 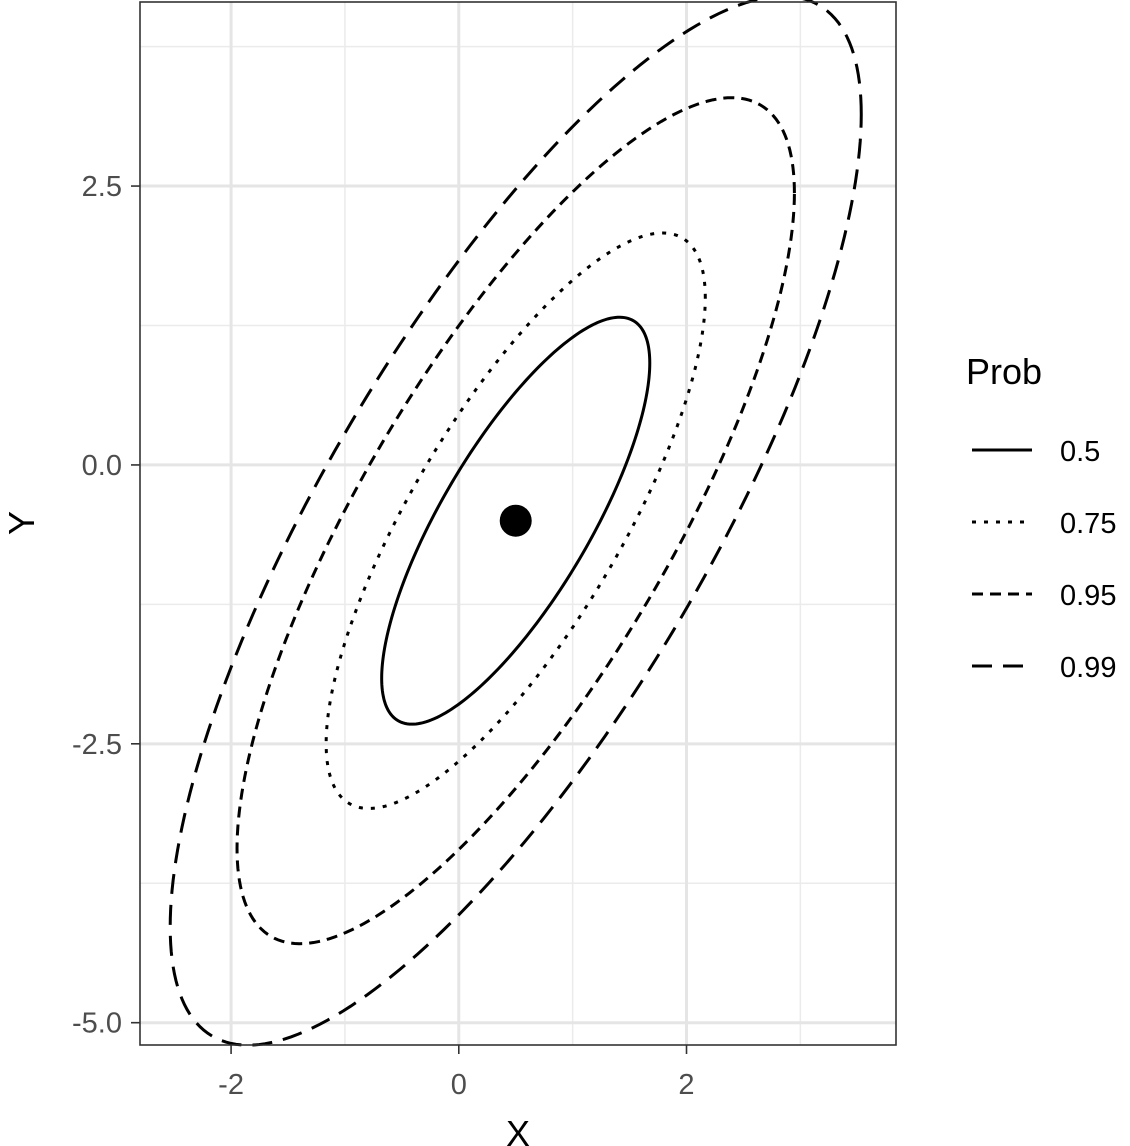 What do you see at coordinates (231, 1085) in the screenshot?
I see `x-tick-label: -2` at bounding box center [231, 1085].